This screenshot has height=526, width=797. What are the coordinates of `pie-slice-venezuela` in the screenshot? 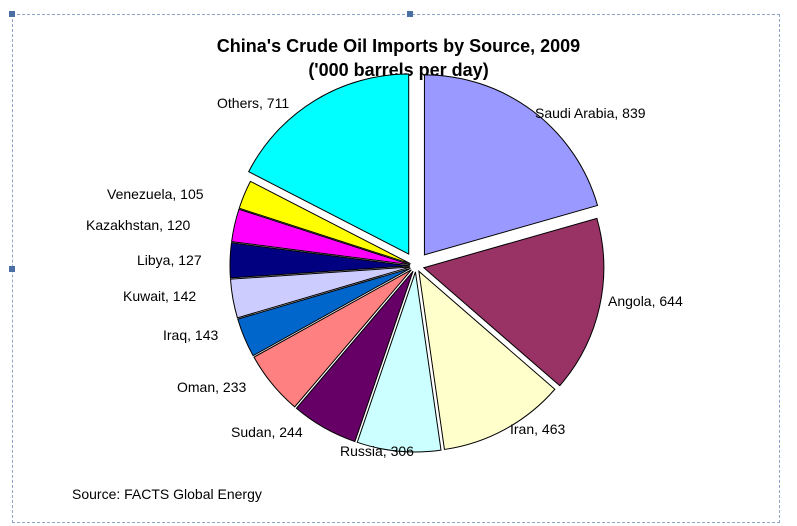 It's located at (324, 222).